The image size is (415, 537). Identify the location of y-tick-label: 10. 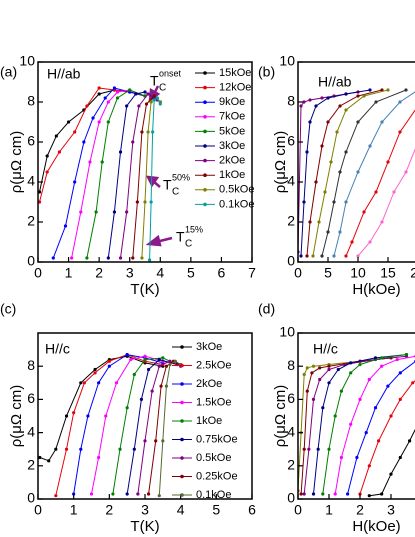
(287, 332).